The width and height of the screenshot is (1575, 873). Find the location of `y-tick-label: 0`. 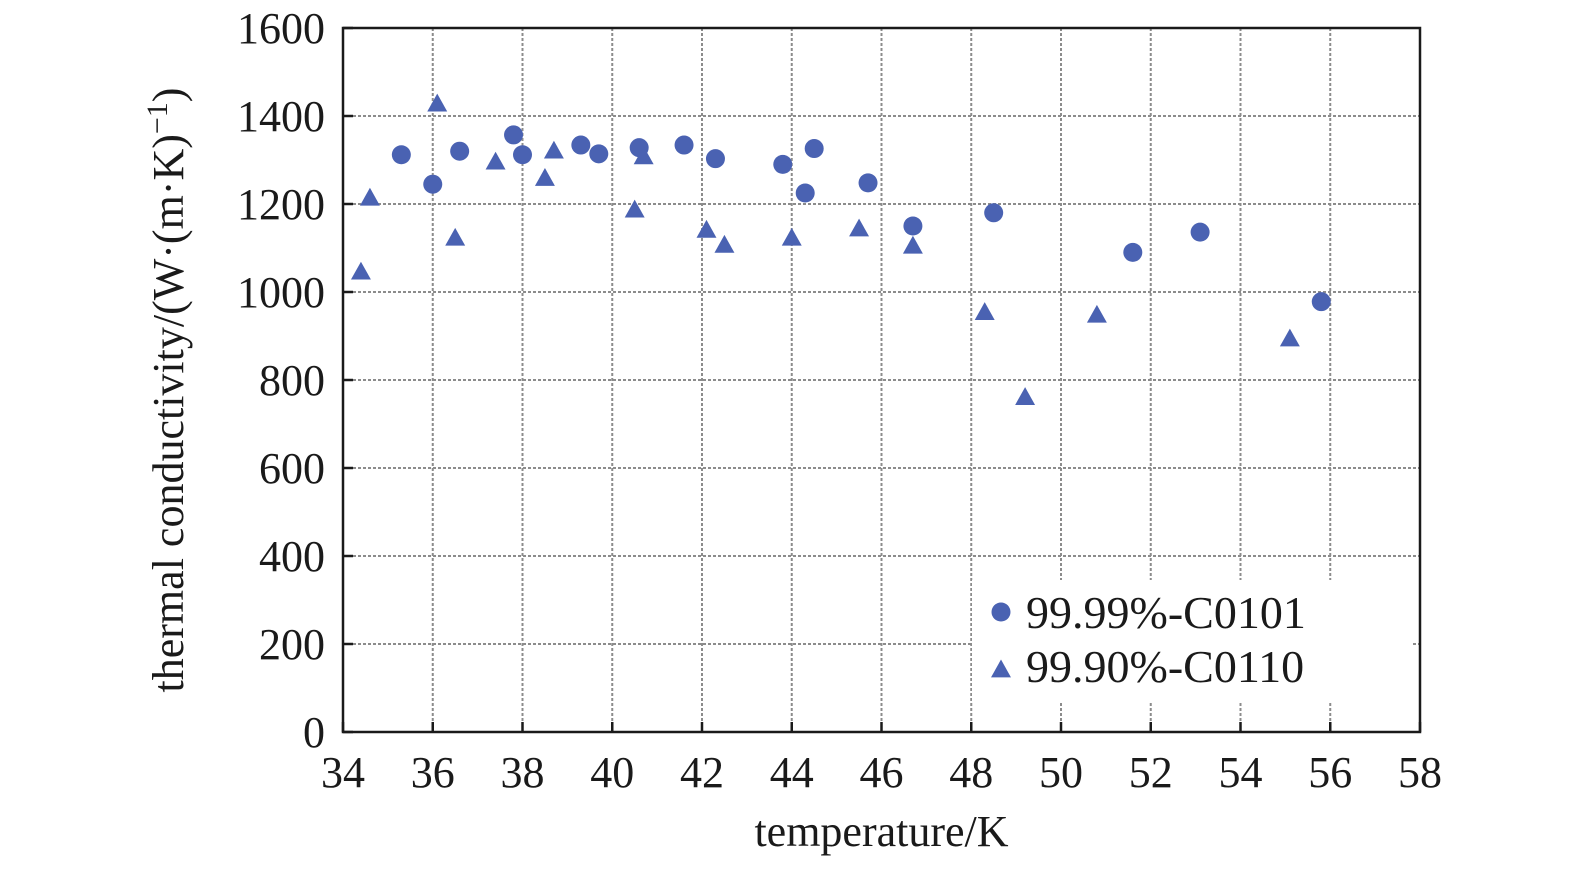

y-tick-label: 0 is located at coordinates (314, 732).